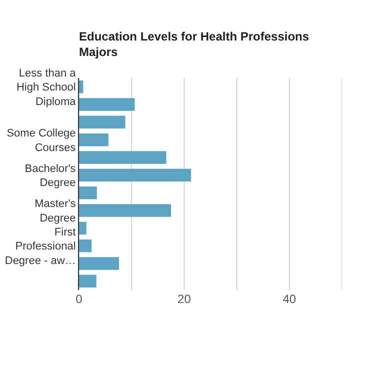 Image resolution: width=370 pixels, height=370 pixels. What do you see at coordinates (194, 44) in the screenshot?
I see `chart-title: Education Levels for Health Professions Majors` at bounding box center [194, 44].